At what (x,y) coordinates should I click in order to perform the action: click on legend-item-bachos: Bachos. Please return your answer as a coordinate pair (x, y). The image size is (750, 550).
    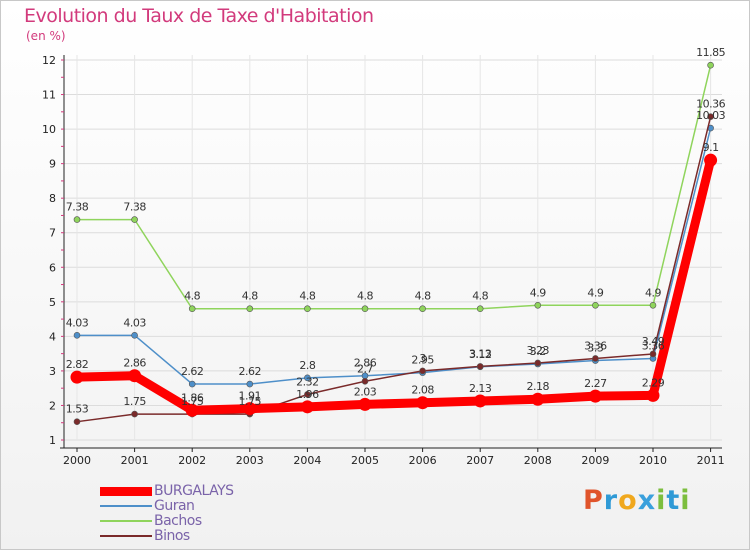
    Looking at the image, I should click on (230, 521).